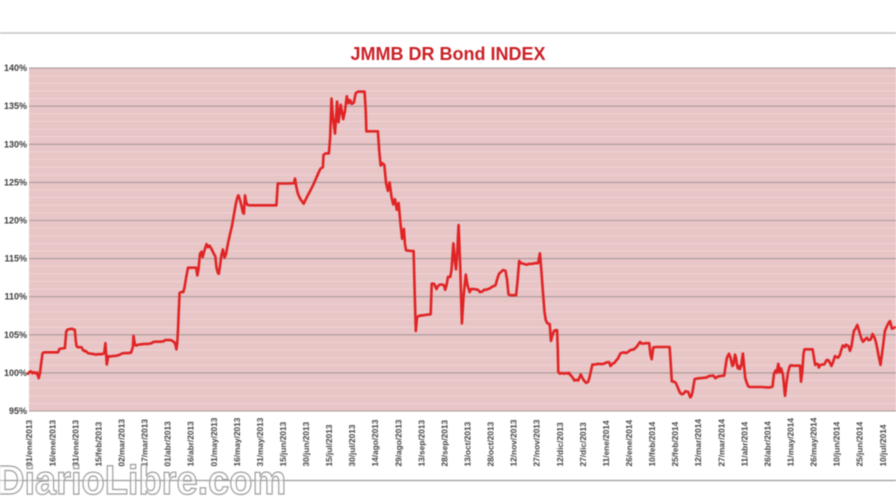  I want to click on svg-text: 31/ene/2013, so click(75, 443).